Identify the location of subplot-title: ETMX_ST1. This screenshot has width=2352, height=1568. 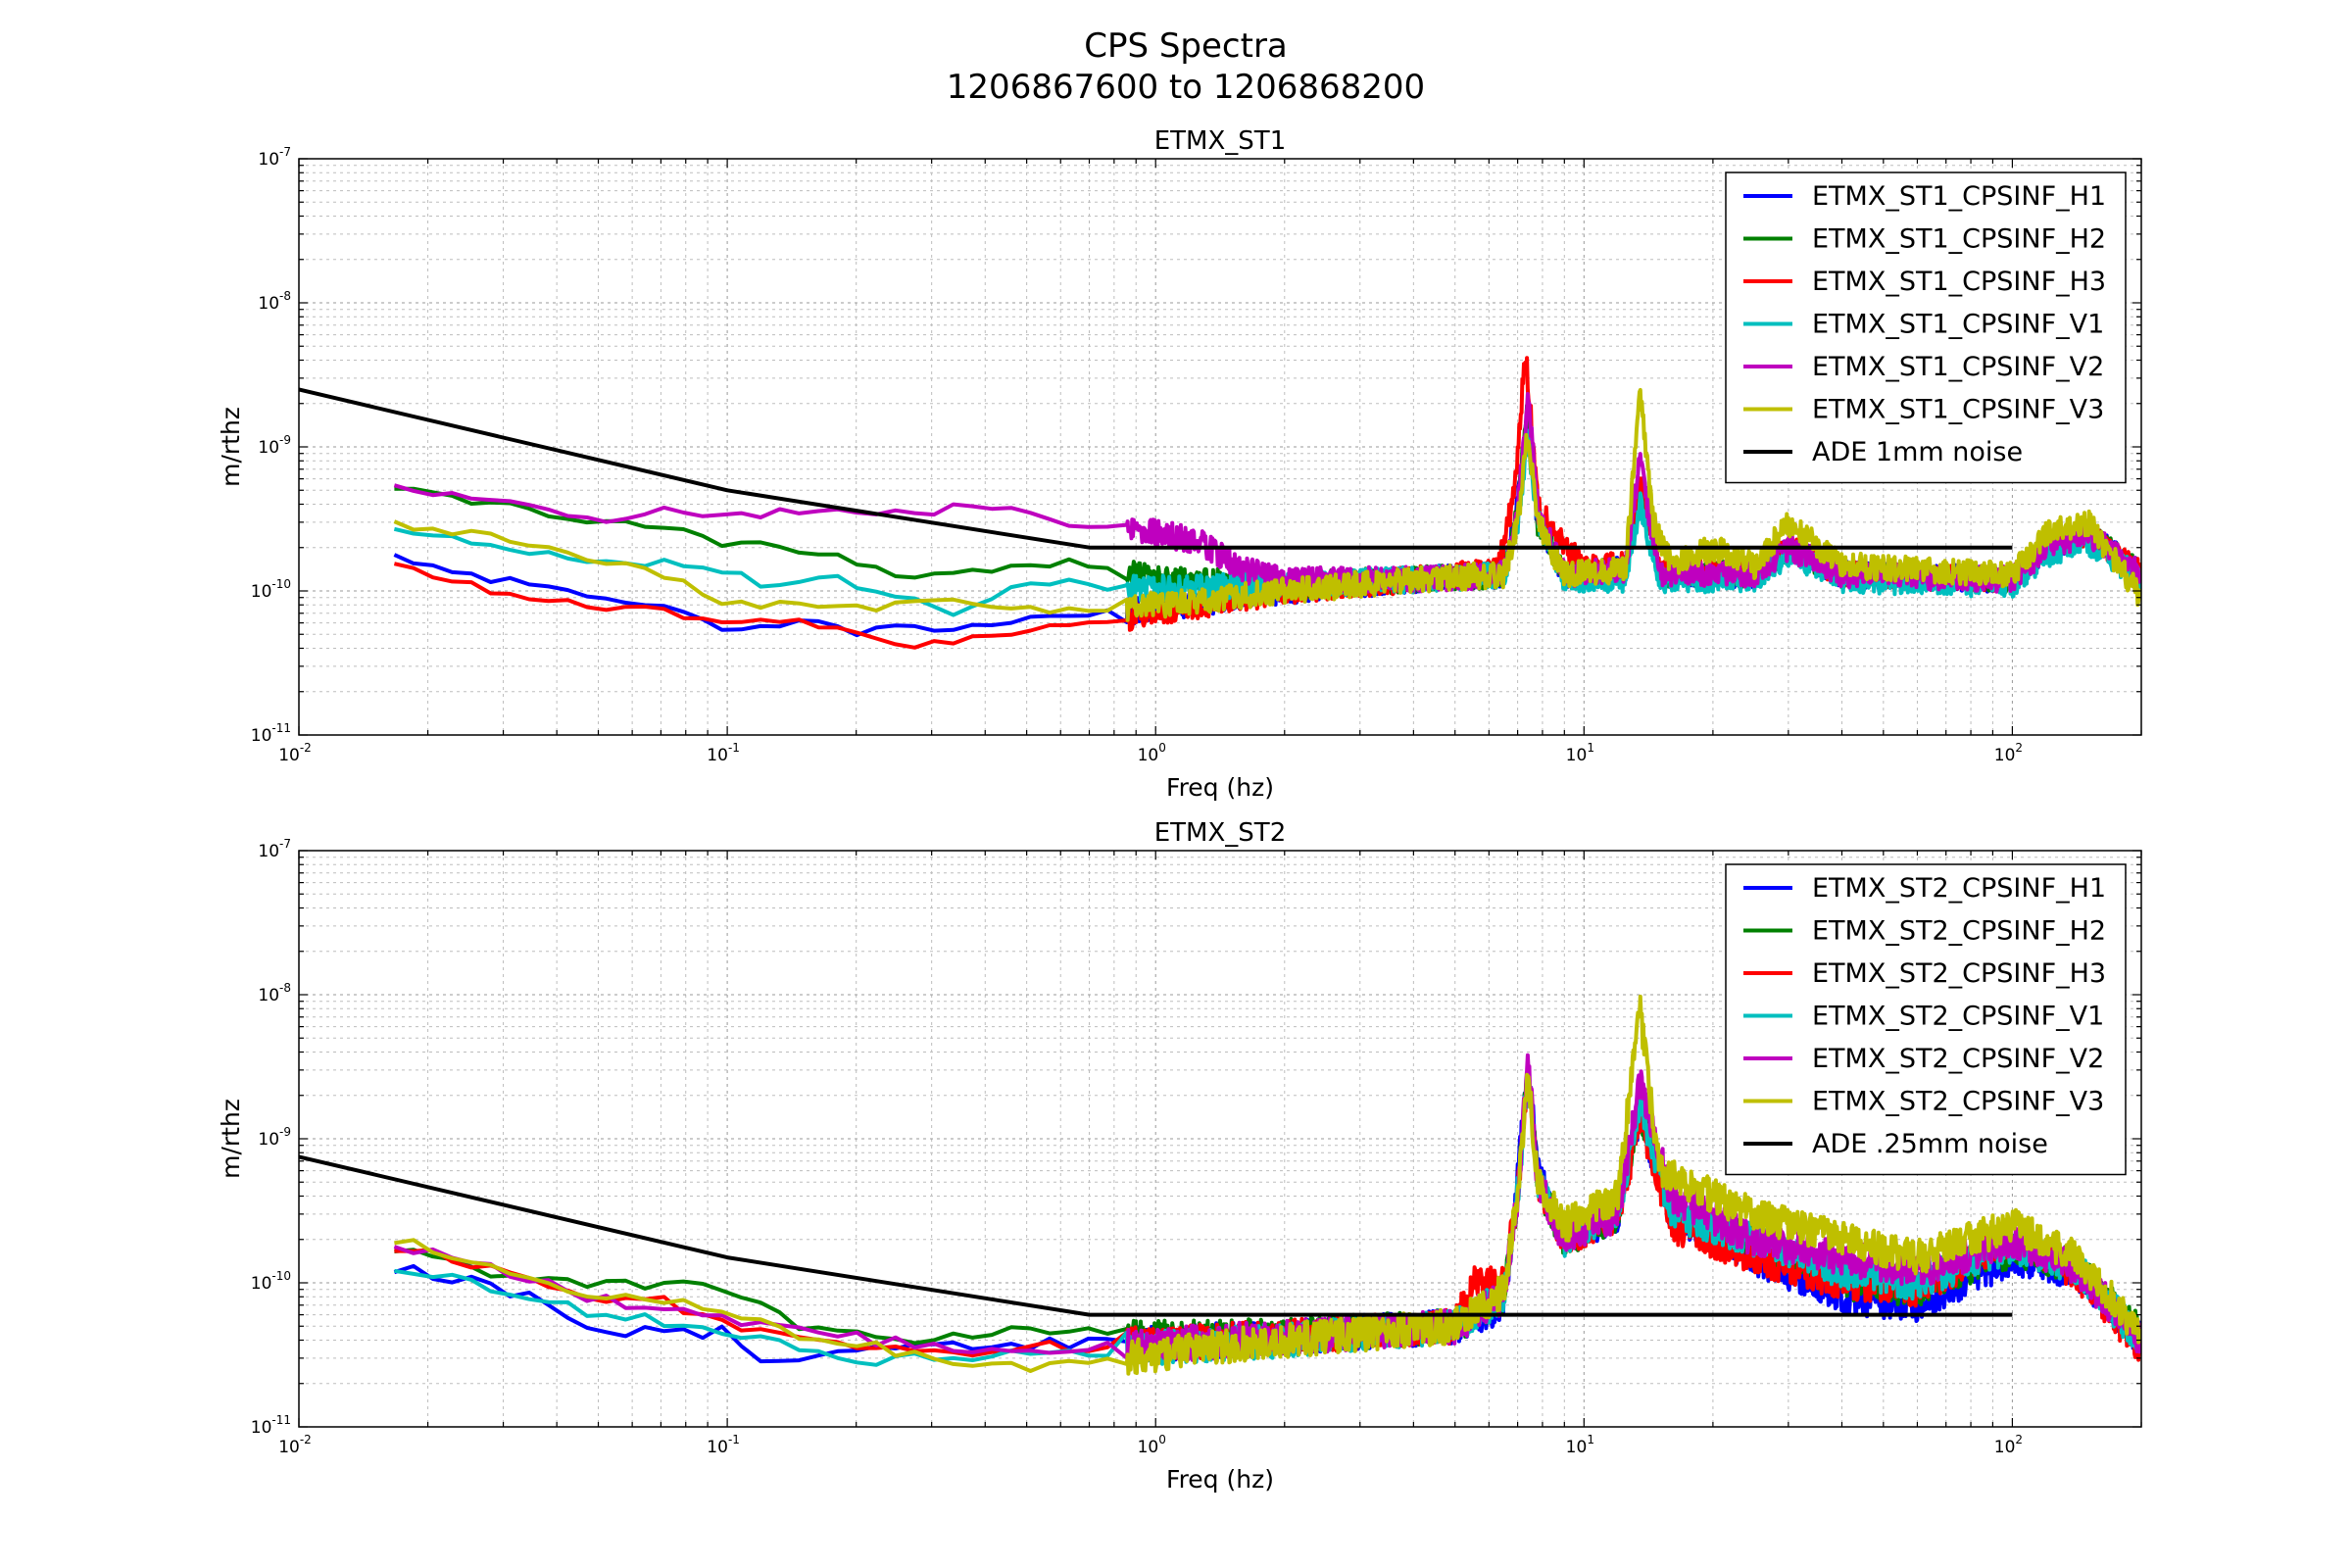
(1220, 141).